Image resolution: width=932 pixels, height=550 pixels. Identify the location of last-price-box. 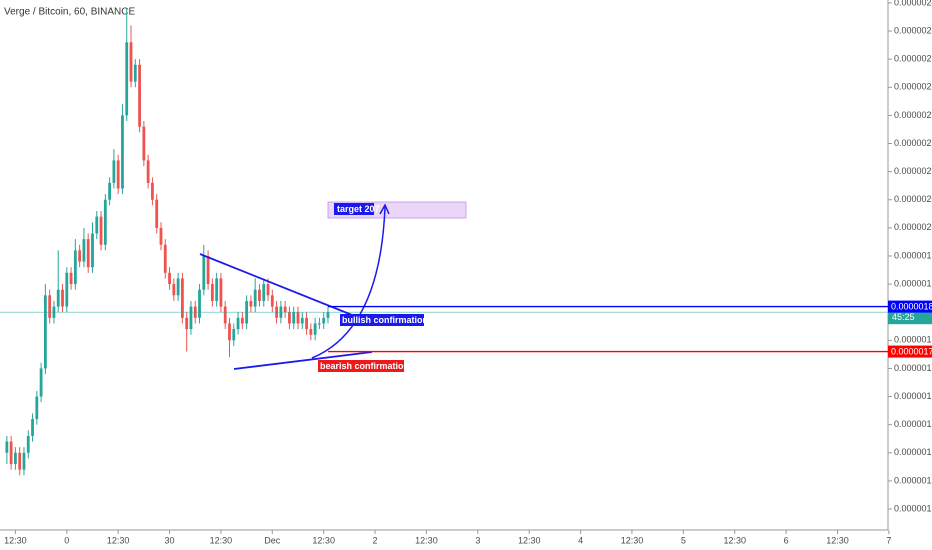
(910, 318).